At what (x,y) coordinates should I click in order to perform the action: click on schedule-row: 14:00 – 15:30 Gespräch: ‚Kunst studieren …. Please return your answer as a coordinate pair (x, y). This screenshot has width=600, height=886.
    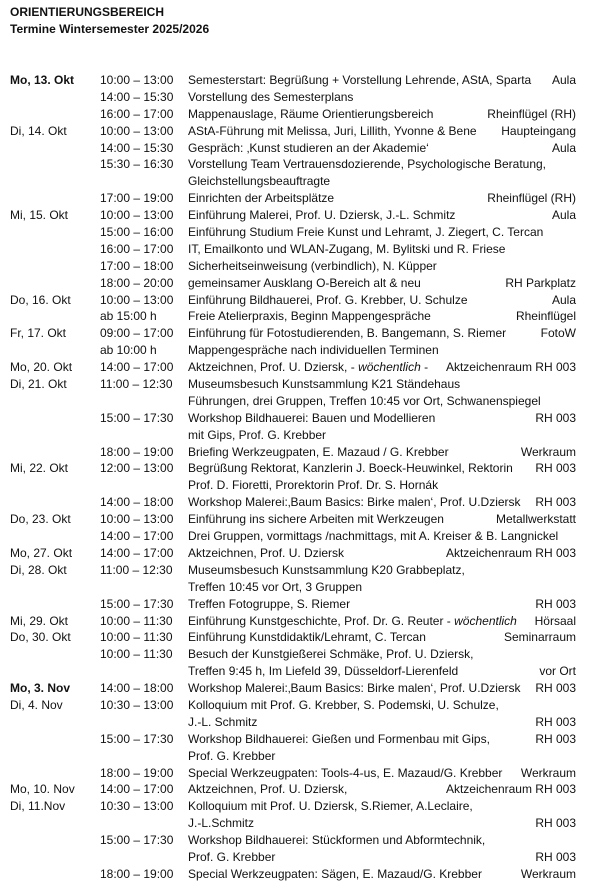
    Looking at the image, I should click on (300, 148).